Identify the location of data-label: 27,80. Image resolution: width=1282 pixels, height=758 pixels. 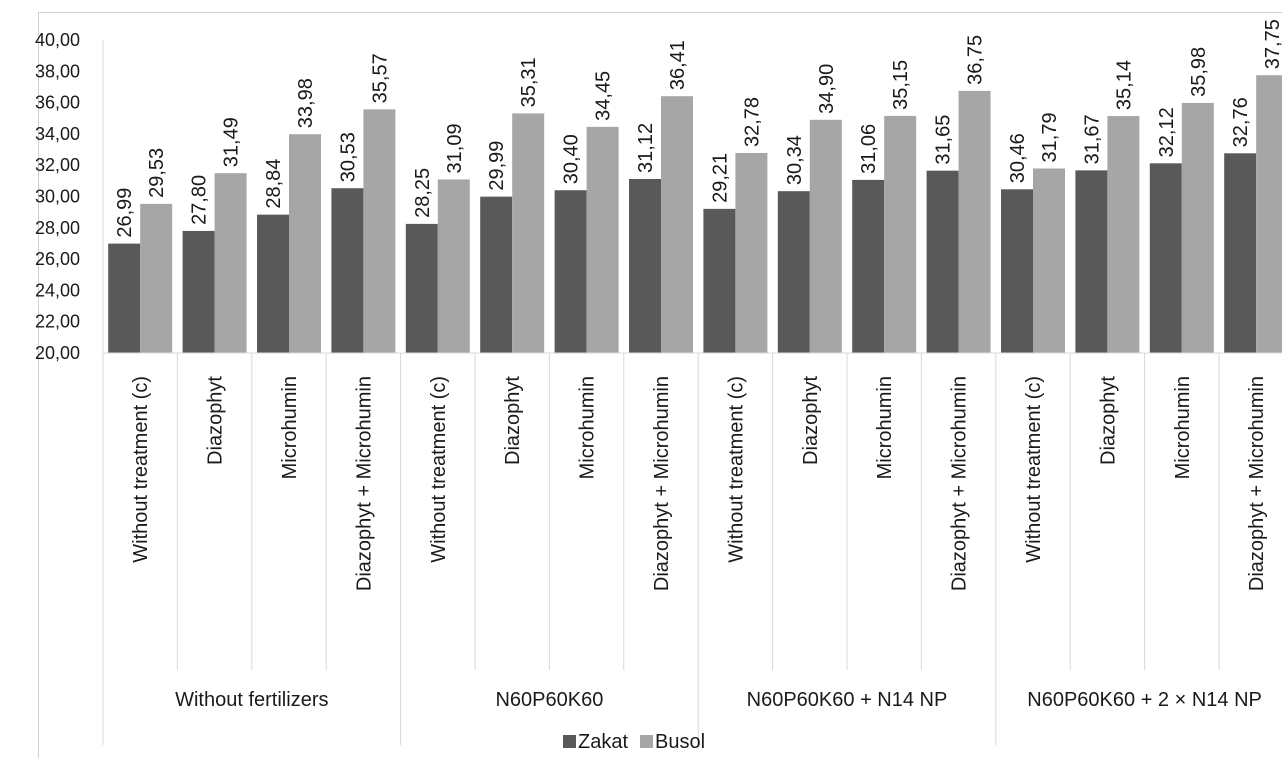
(200, 200).